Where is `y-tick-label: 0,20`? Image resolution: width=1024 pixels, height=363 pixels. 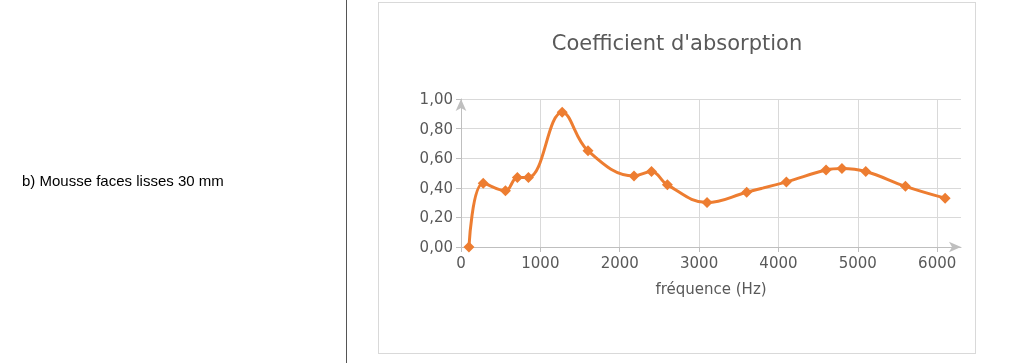
y-tick-label: 0,20 is located at coordinates (436, 217).